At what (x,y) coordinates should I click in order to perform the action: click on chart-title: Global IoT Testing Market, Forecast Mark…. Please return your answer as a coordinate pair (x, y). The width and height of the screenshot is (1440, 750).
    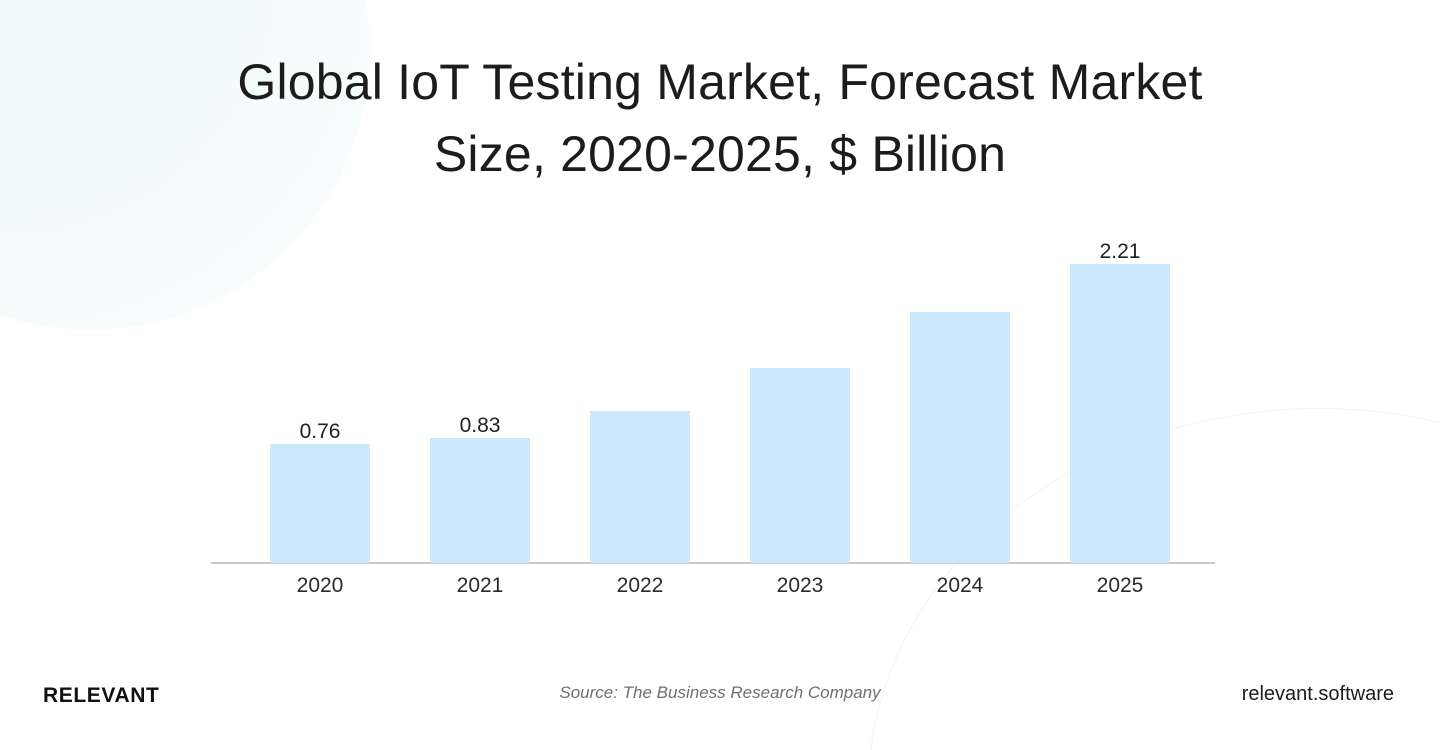
    Looking at the image, I should click on (720, 118).